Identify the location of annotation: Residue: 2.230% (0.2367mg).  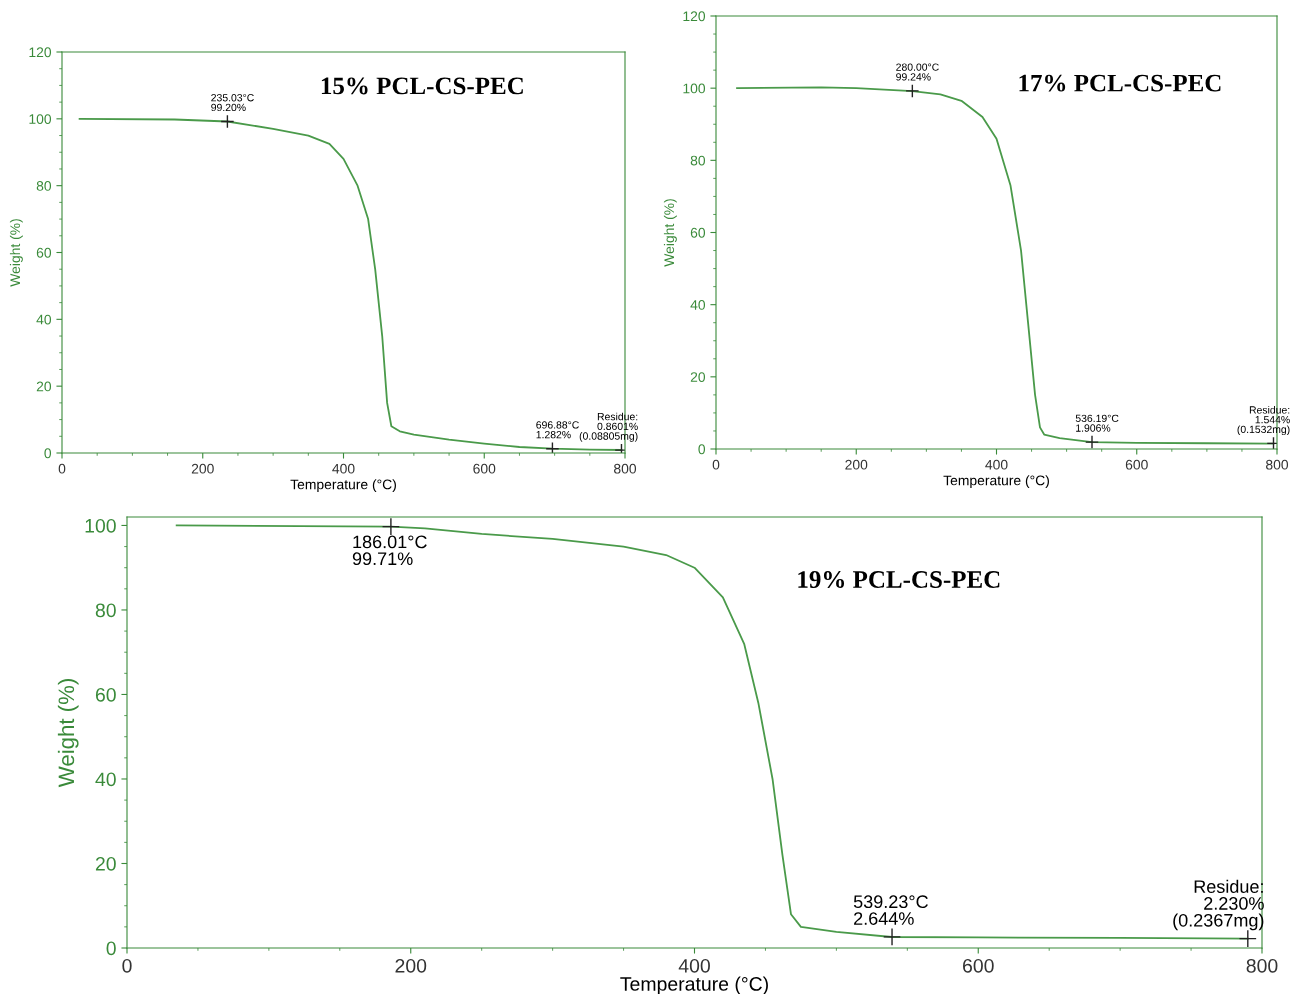
(1218, 905).